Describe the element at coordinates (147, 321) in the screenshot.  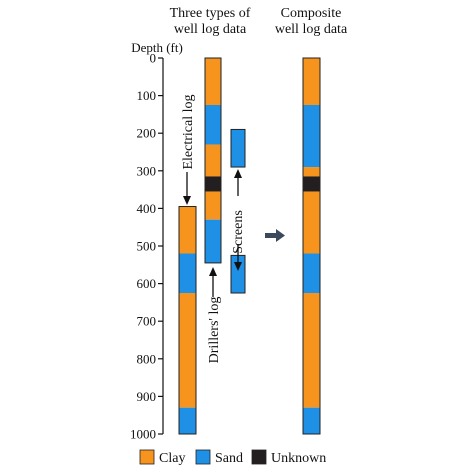
I see `depth-tick-label: 700` at that location.